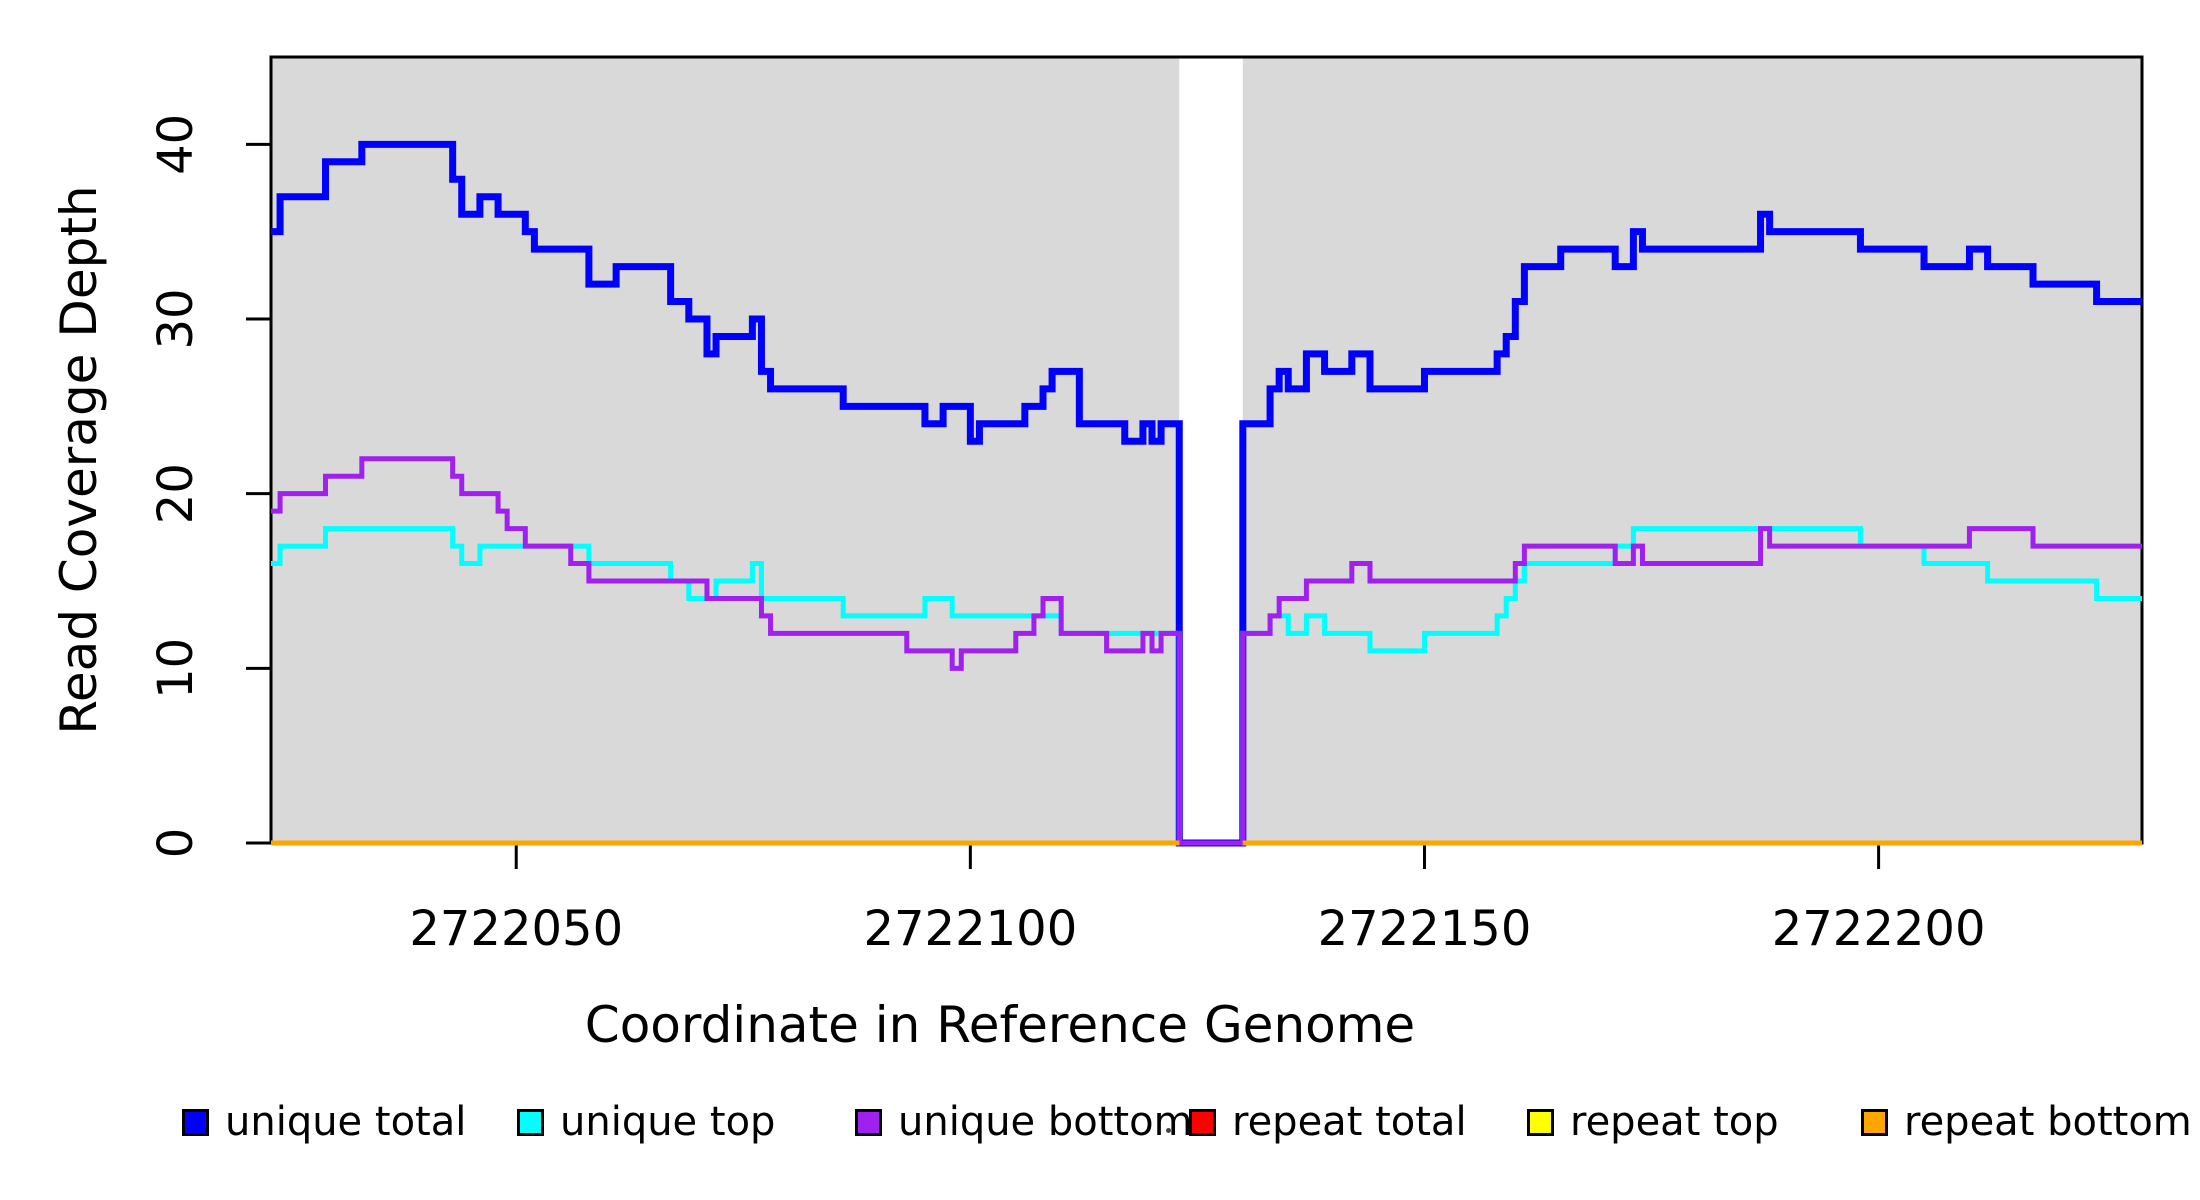 The width and height of the screenshot is (2200, 1200). I want to click on x-tick-label: 2722100, so click(970, 929).